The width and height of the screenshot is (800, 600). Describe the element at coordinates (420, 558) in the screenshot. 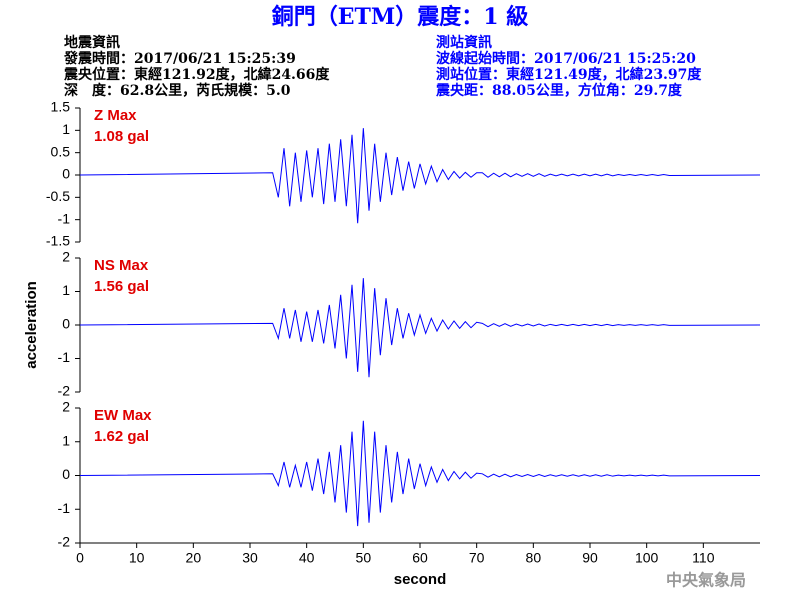

I see `x-tick-label: 60` at that location.